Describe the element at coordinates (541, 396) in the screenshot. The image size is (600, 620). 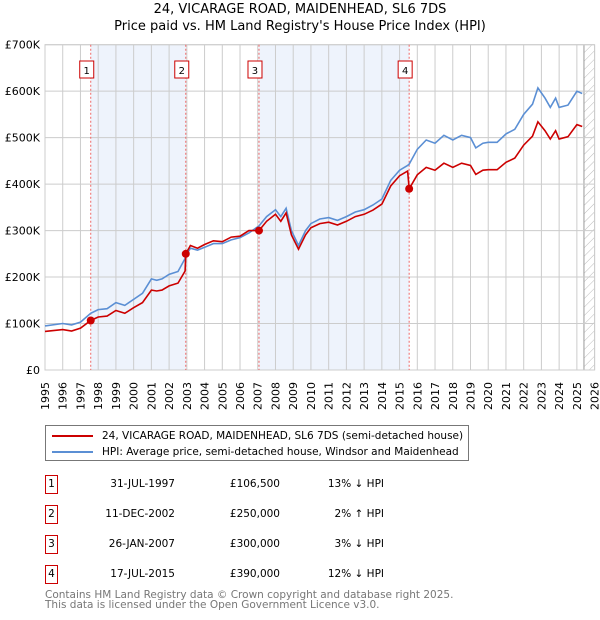
I see `x-tick-label: 2023` at that location.